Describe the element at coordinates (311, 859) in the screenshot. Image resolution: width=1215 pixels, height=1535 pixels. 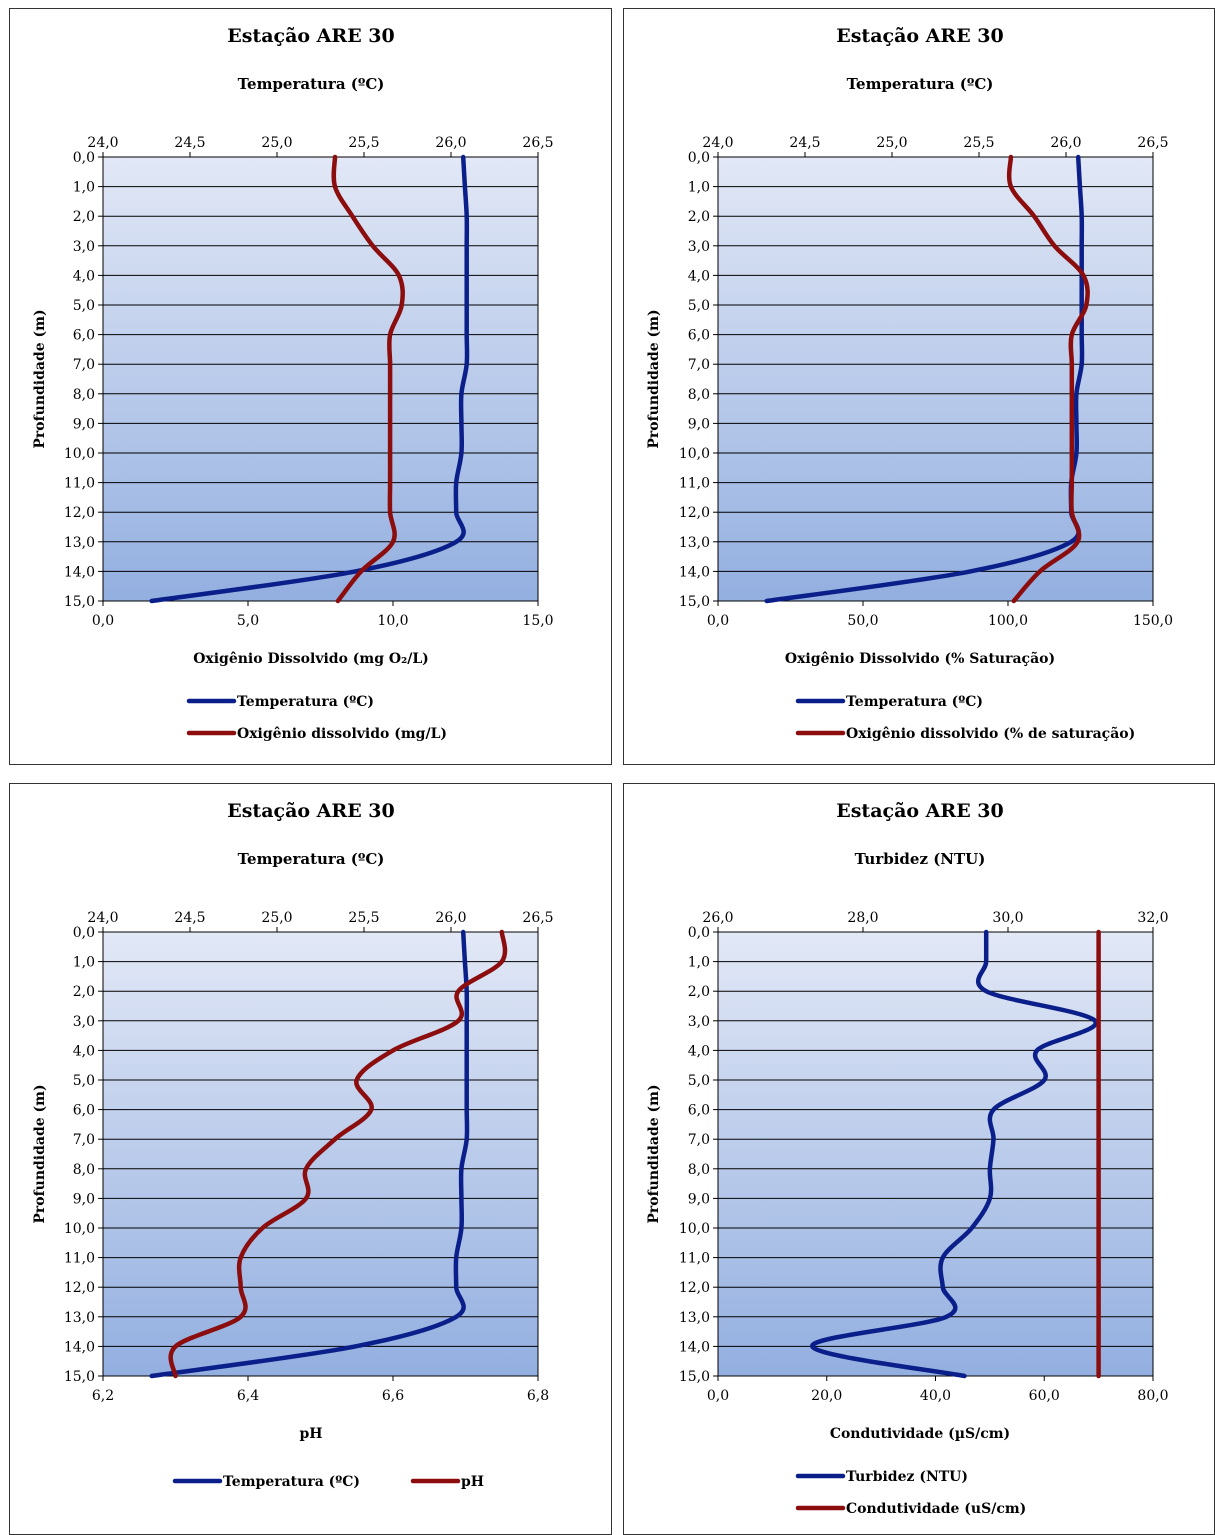
I see `top-axis-title: Temperatura (ºC)` at that location.